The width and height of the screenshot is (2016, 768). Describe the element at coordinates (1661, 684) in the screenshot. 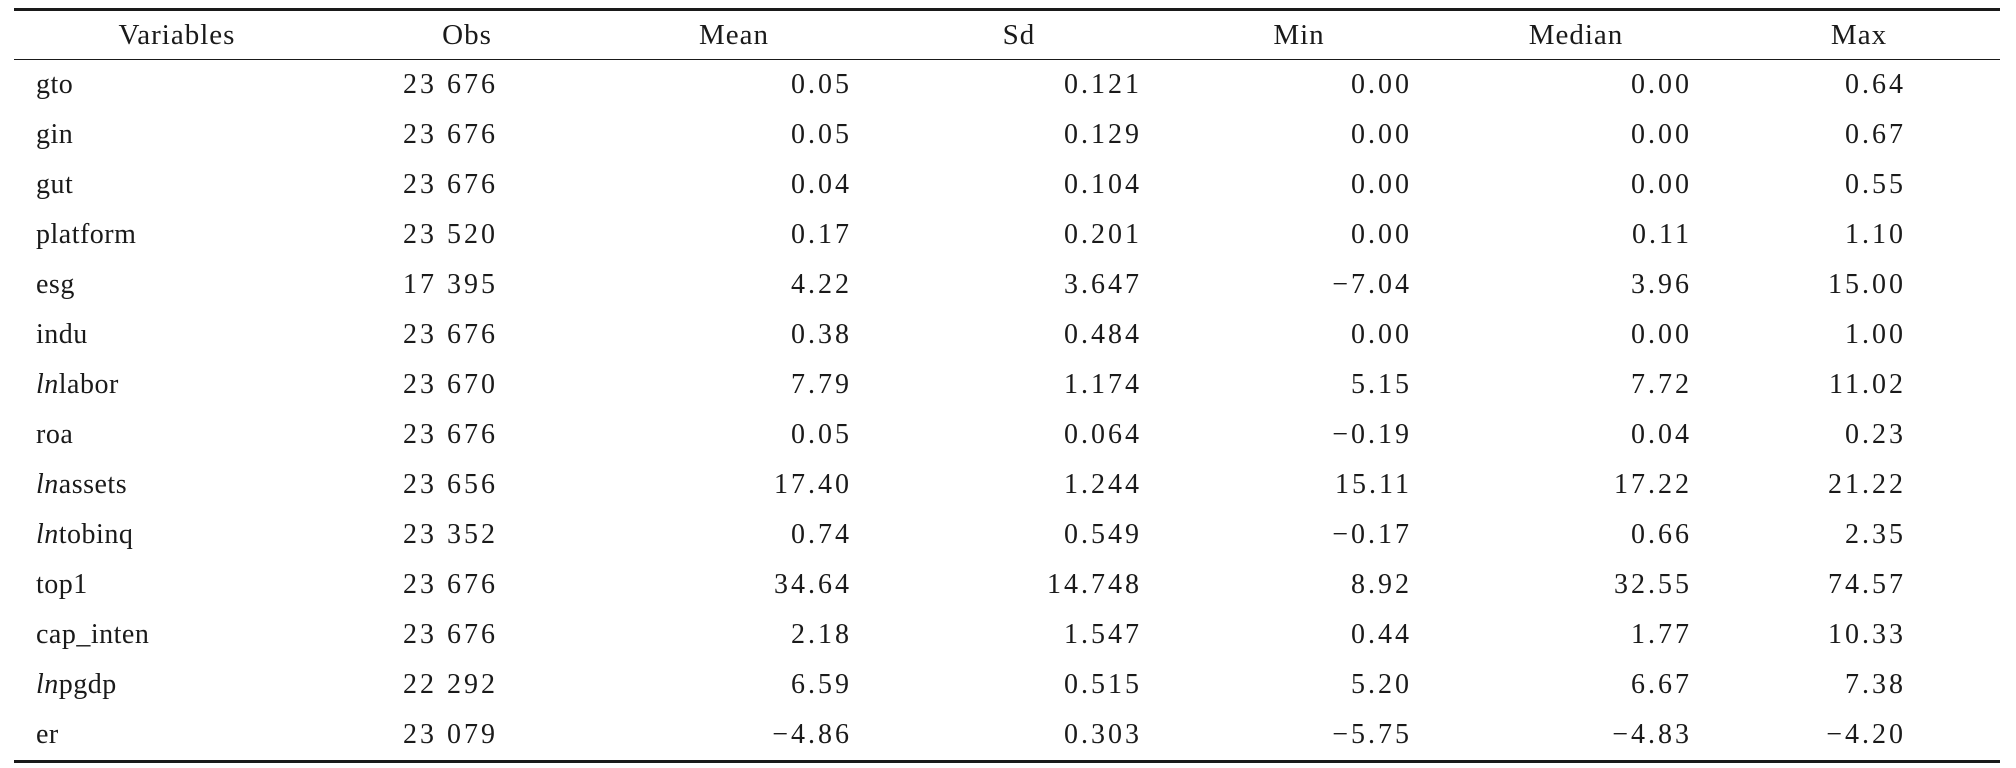

I see `median-cell: 6.67` at that location.